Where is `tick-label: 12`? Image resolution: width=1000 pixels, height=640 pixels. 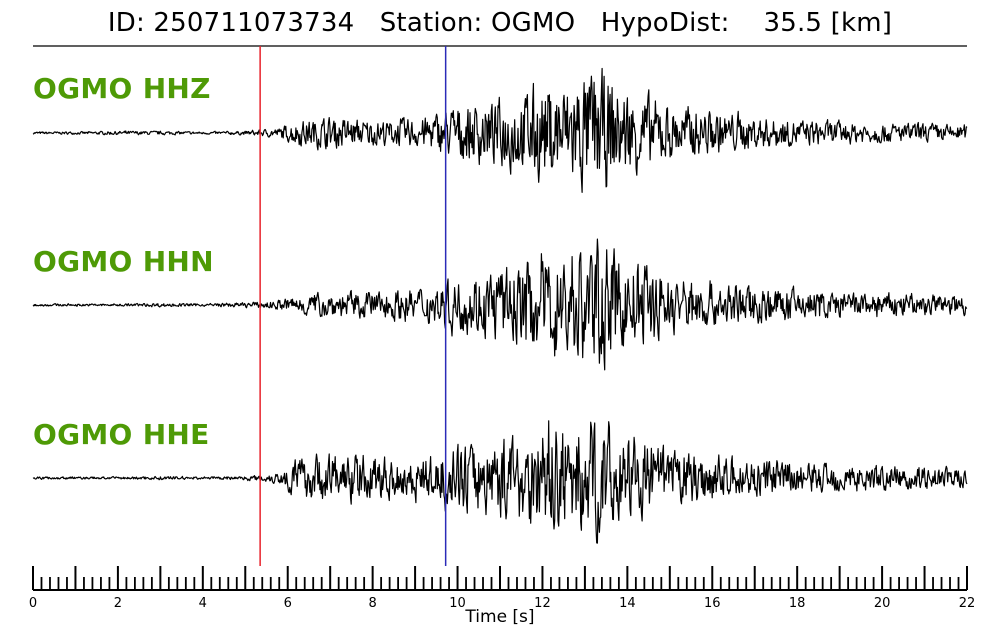
tick-label: 12 is located at coordinates (542, 603).